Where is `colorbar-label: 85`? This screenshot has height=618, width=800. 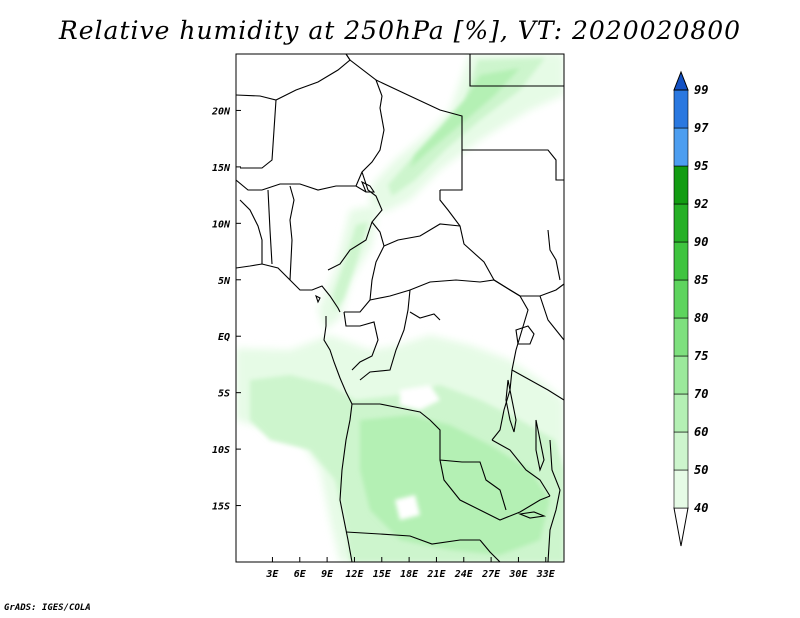 colorbar-label: 85 is located at coordinates (701, 280).